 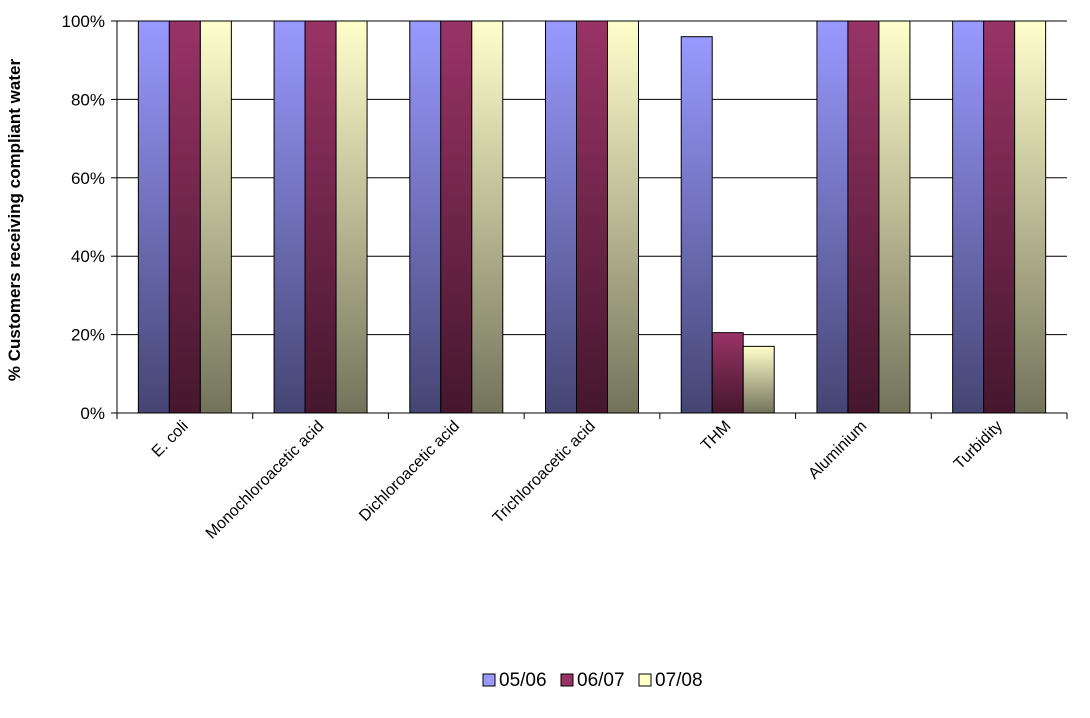 I want to click on legend-label: 06/07, so click(x=601, y=680).